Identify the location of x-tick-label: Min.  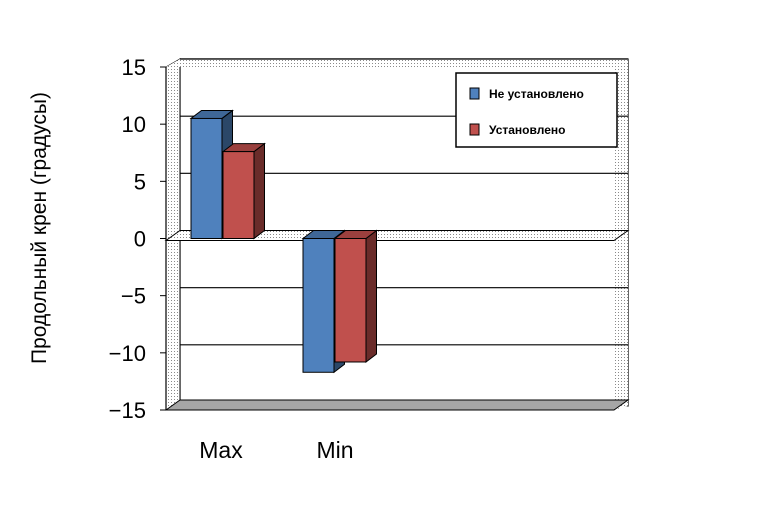
(334, 450).